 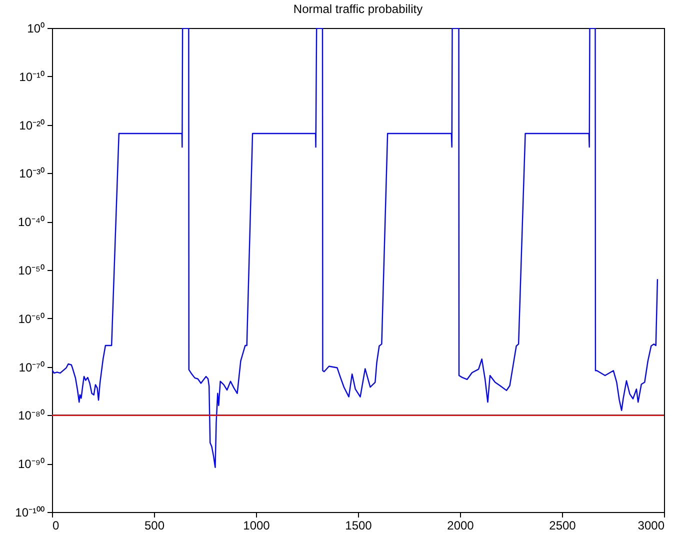 What do you see at coordinates (31, 173) in the screenshot?
I see `y-tick-label: 10⁻³⁰` at bounding box center [31, 173].